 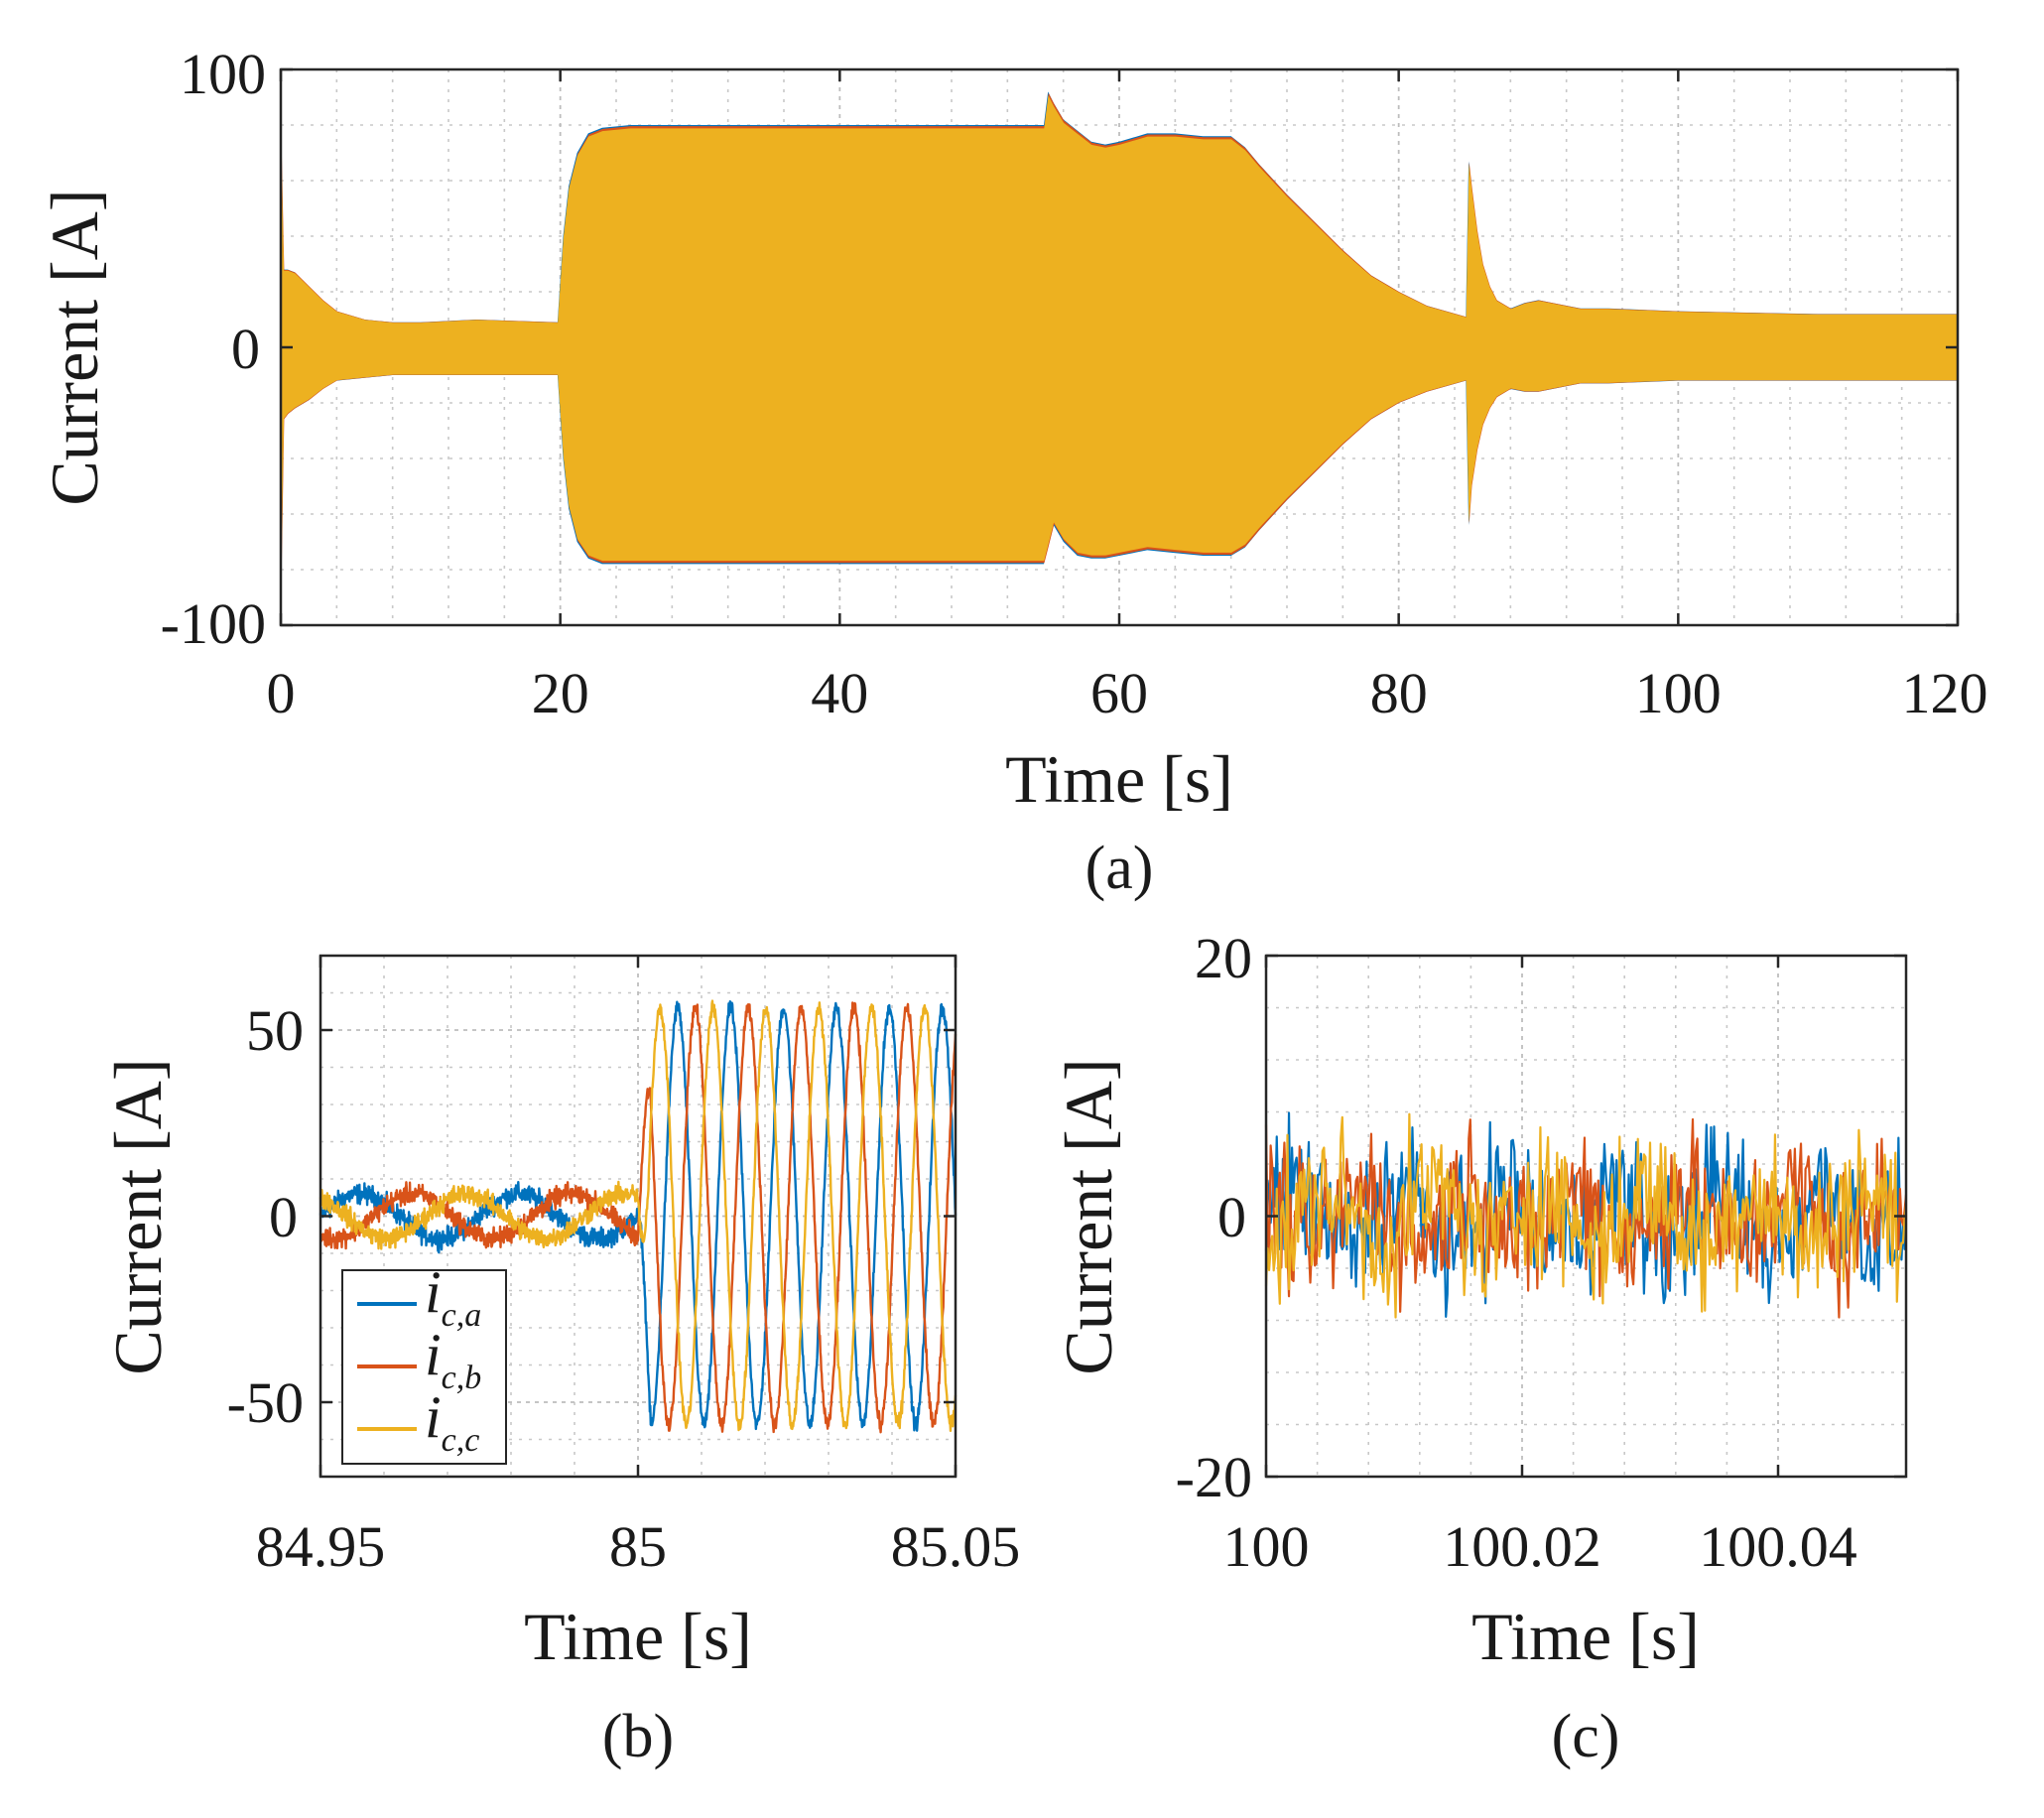 I want to click on panel-b-series, so click(x=638, y=1216).